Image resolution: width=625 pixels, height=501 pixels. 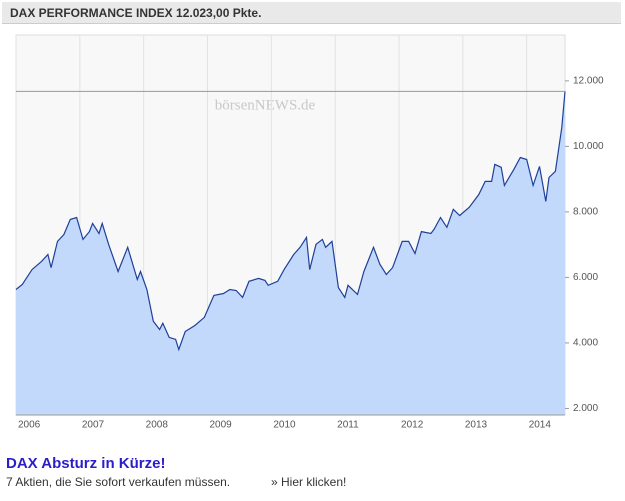 What do you see at coordinates (29, 424) in the screenshot?
I see `x-tick-label: 2006` at bounding box center [29, 424].